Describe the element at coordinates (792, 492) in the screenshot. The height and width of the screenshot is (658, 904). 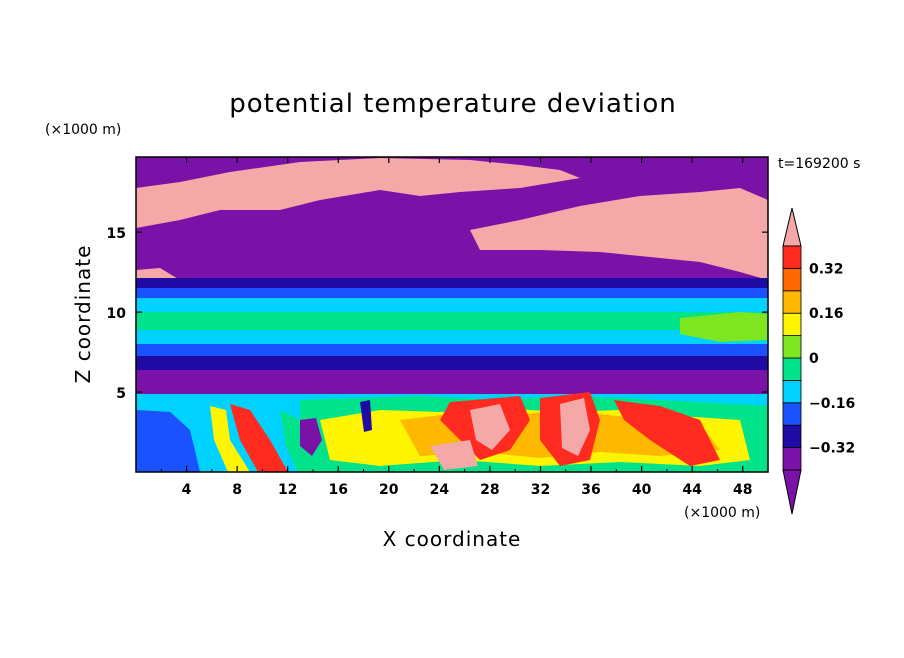
I see `colorbar-extend-bottom` at that location.